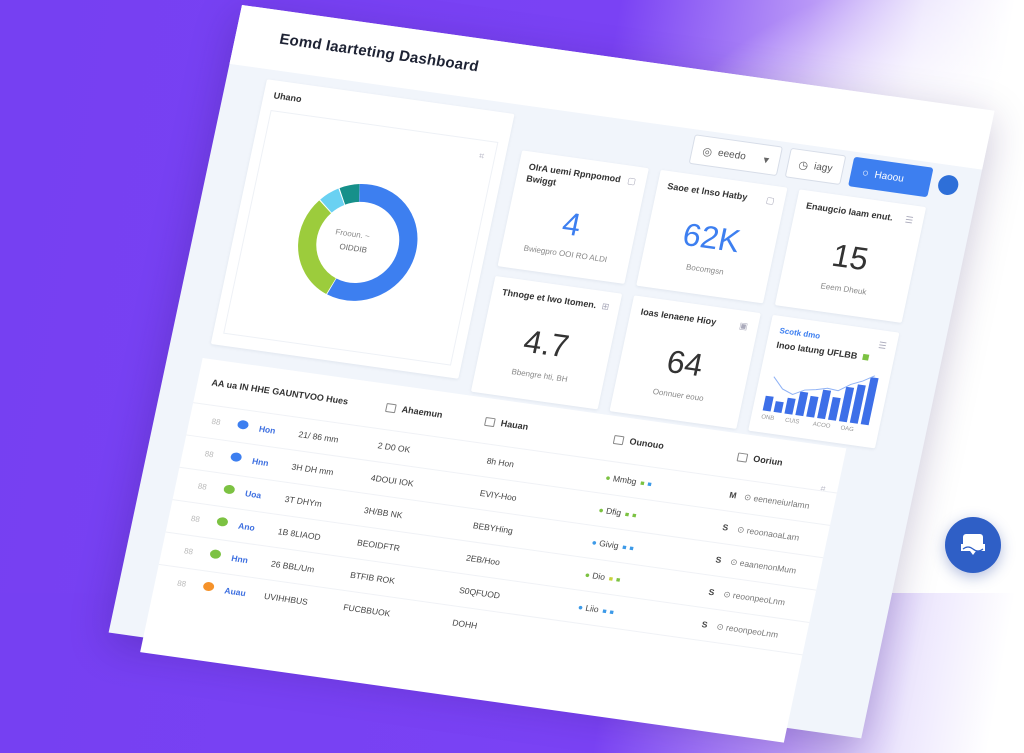 Image resolution: width=1024 pixels, height=753 pixels. What do you see at coordinates (358, 242) in the screenshot?
I see `donut-chart` at bounding box center [358, 242].